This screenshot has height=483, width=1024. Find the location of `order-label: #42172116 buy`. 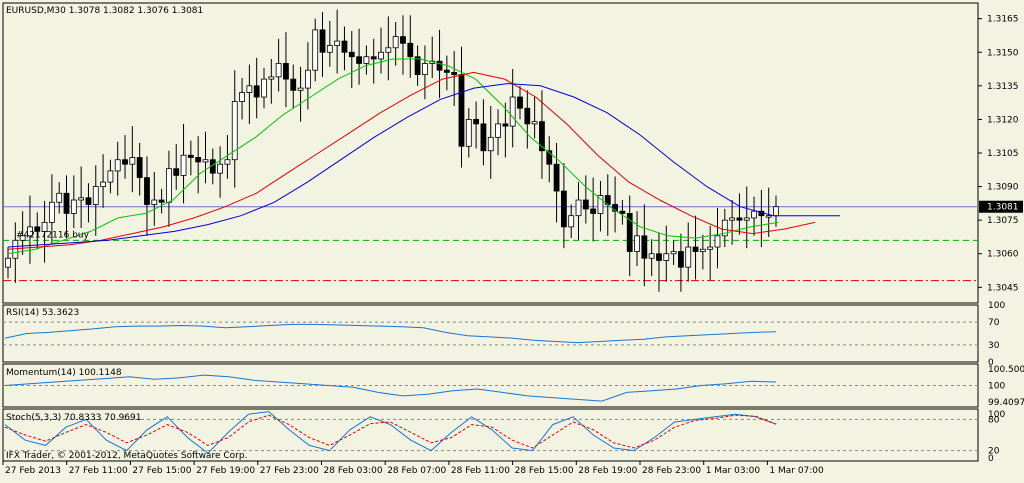

order-label: #42172116 buy is located at coordinates (53, 235).